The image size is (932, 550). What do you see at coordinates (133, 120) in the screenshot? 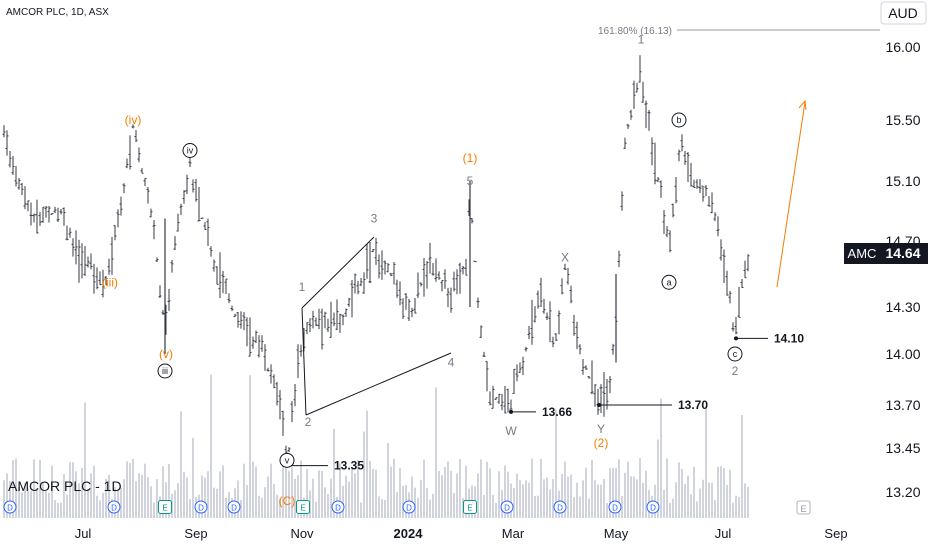
I see `wave-label: (iv)` at bounding box center [133, 120].